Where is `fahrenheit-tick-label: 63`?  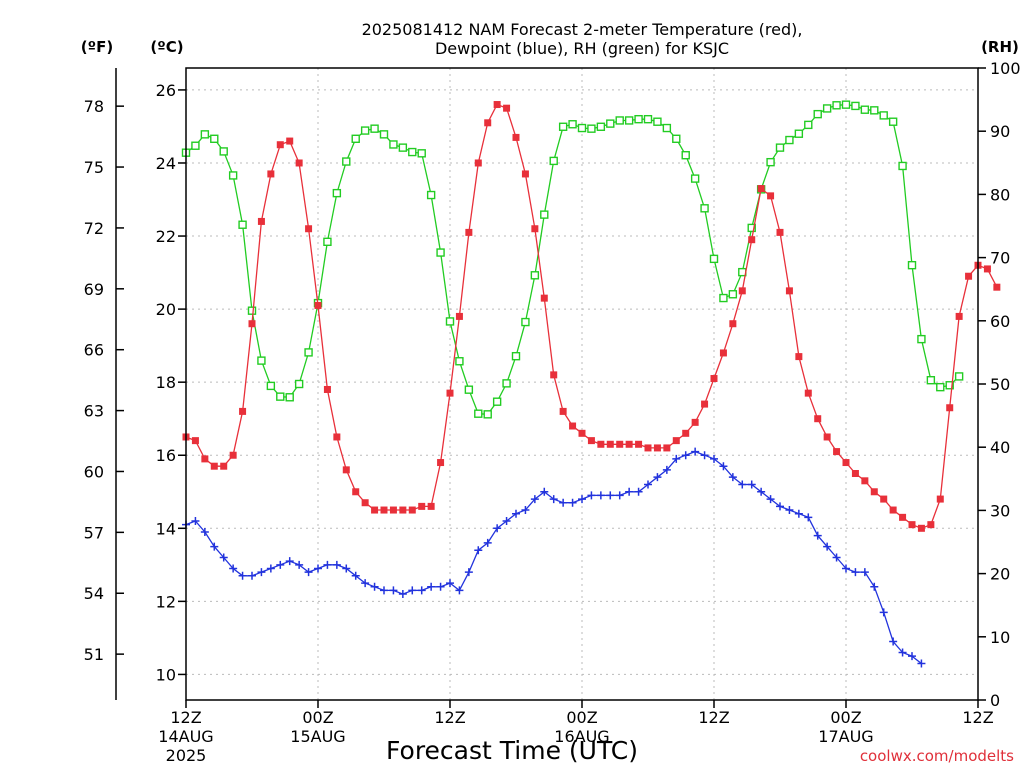
fahrenheit-tick-label: 63 is located at coordinates (94, 411).